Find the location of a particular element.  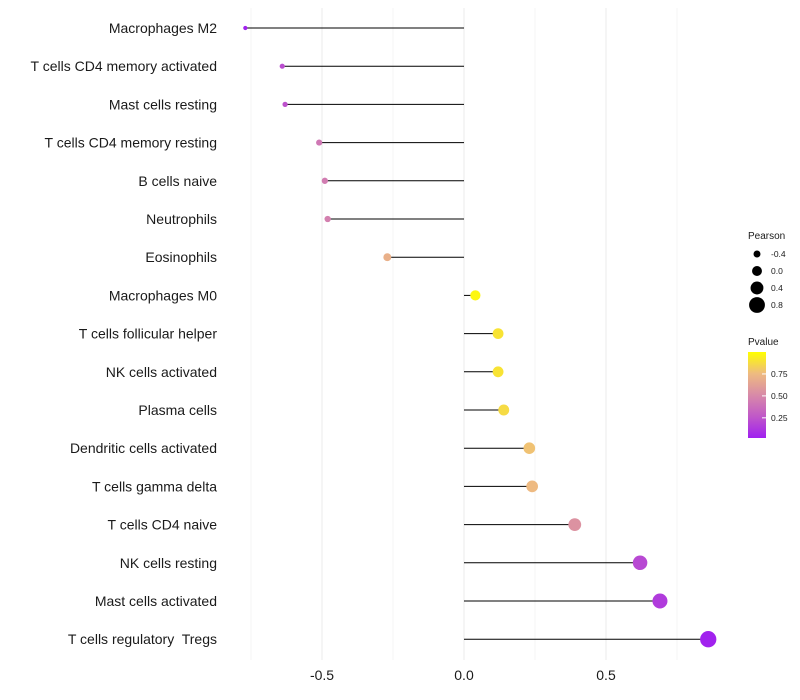

category-label: T cells CD4 memory resting is located at coordinates (131, 143).